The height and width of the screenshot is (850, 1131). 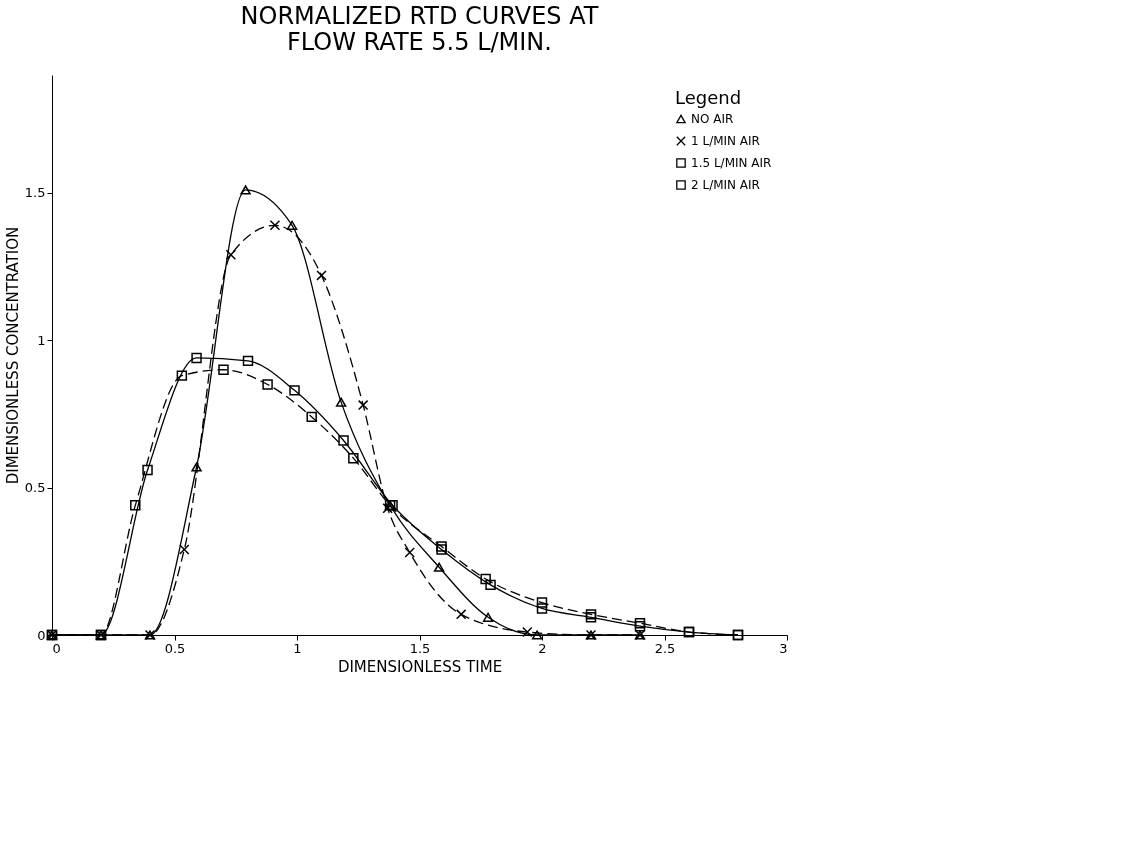 What do you see at coordinates (708, 97) in the screenshot?
I see `legend-title: Legend` at bounding box center [708, 97].